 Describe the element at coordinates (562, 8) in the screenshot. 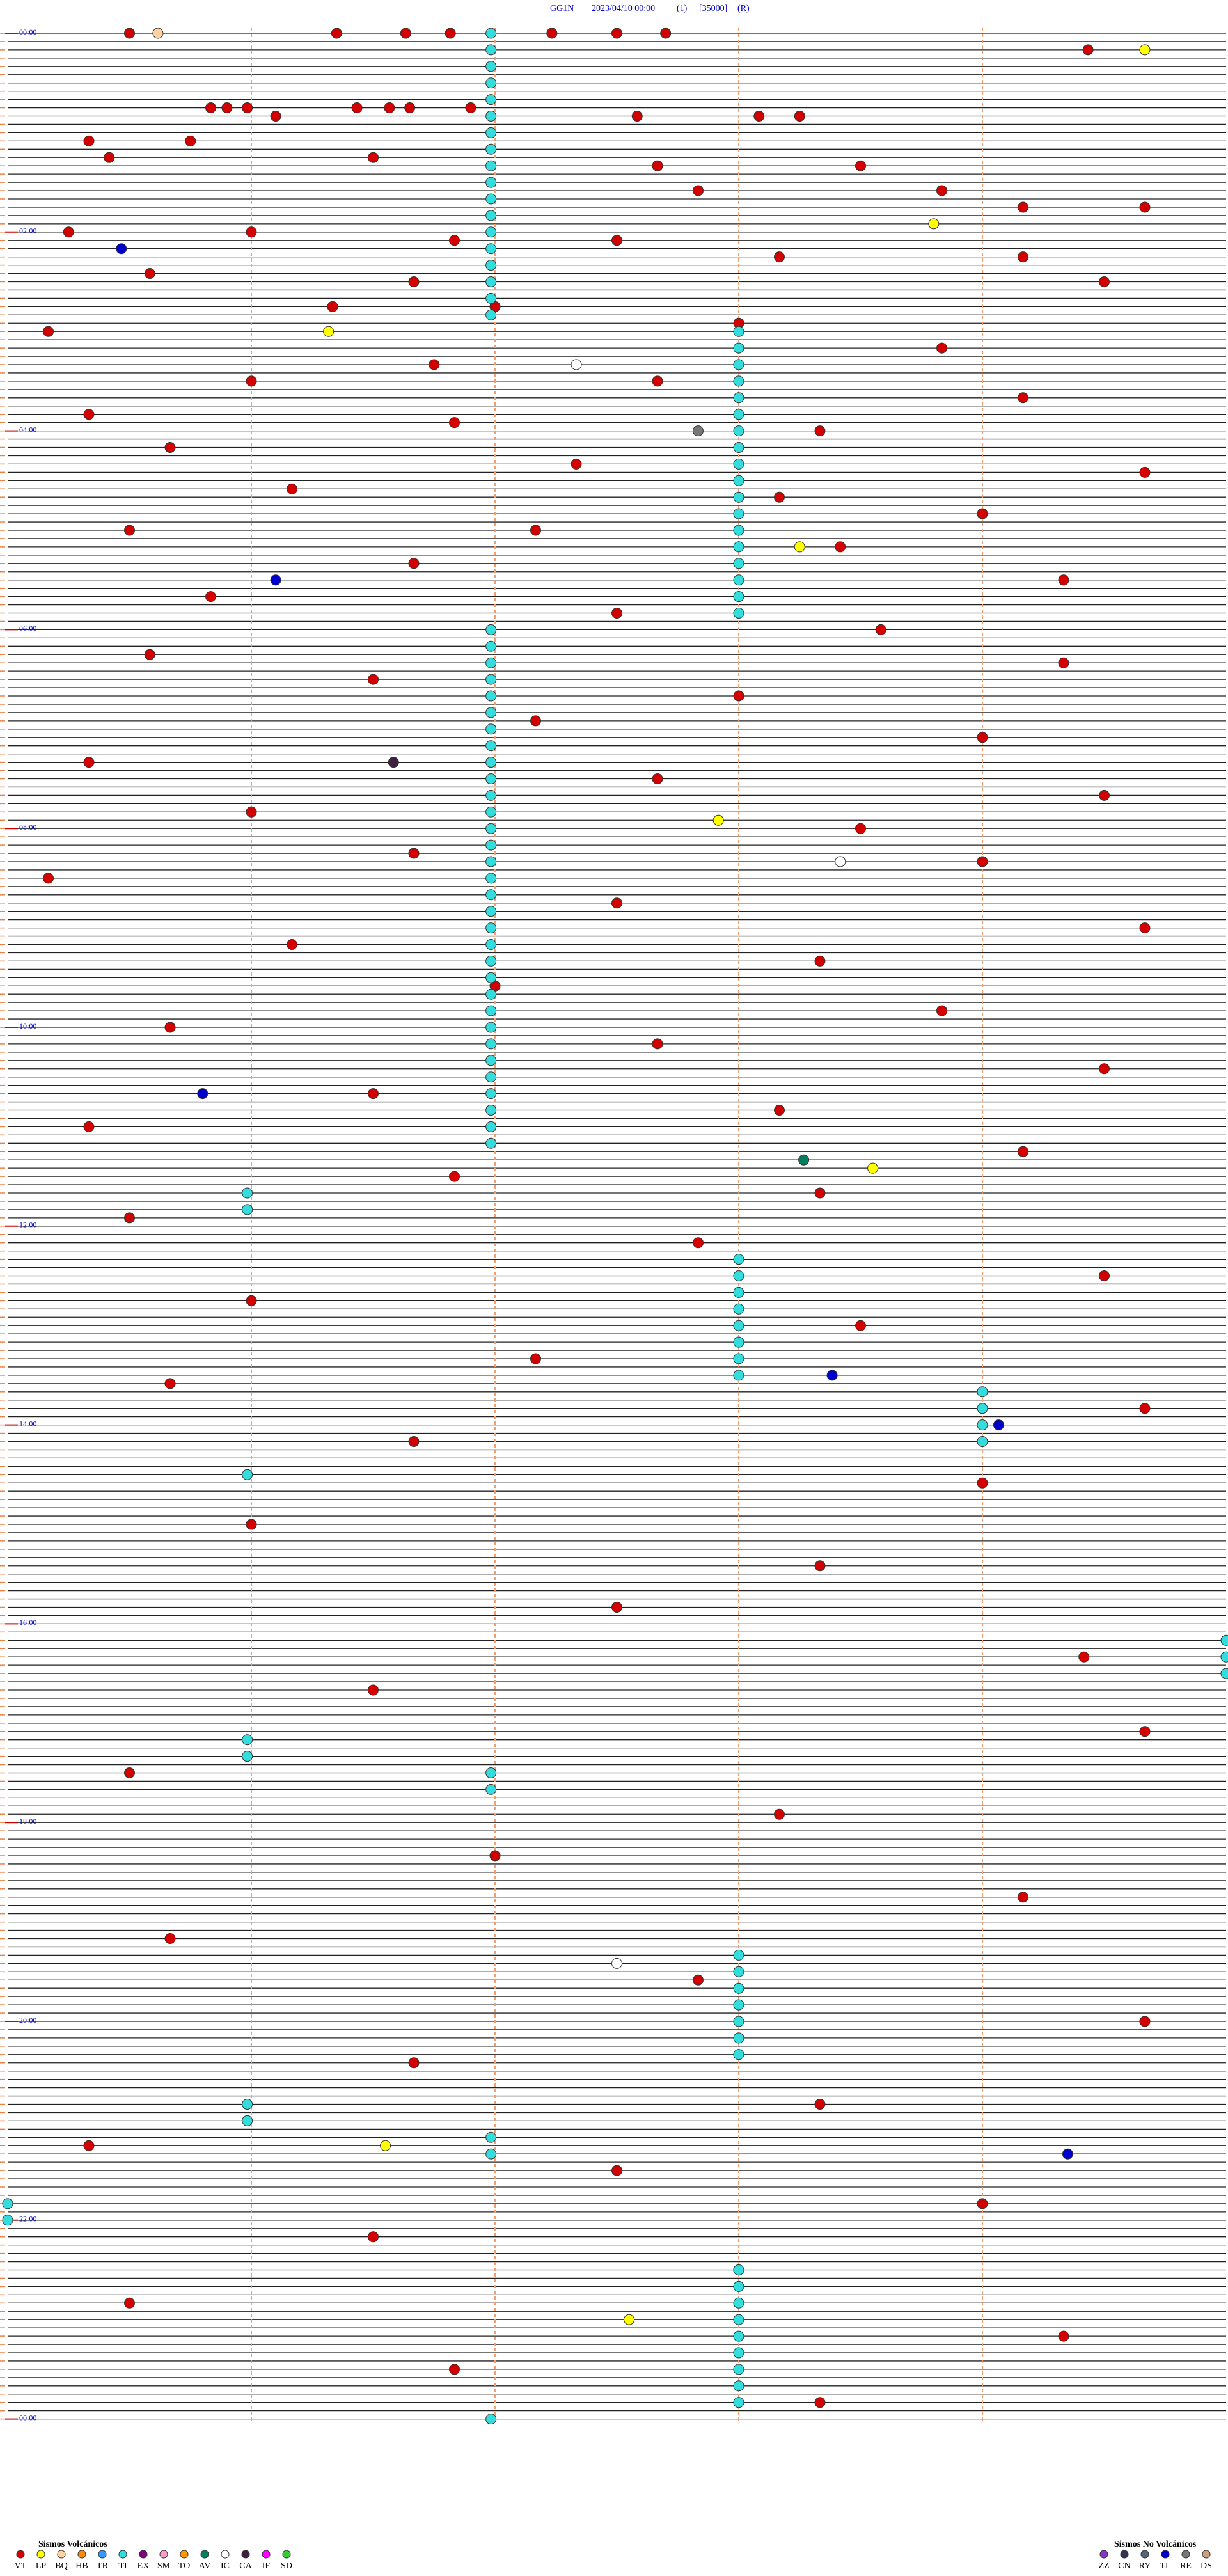

I see `station: GG1N` at that location.